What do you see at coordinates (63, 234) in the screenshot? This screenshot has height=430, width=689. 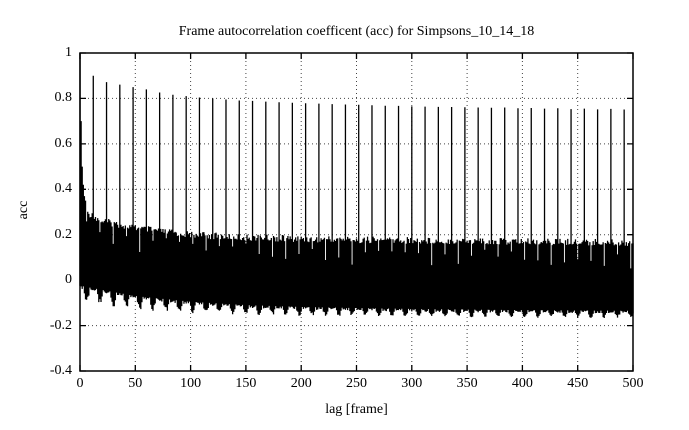 I see `y-tick-label: 0.2` at bounding box center [63, 234].